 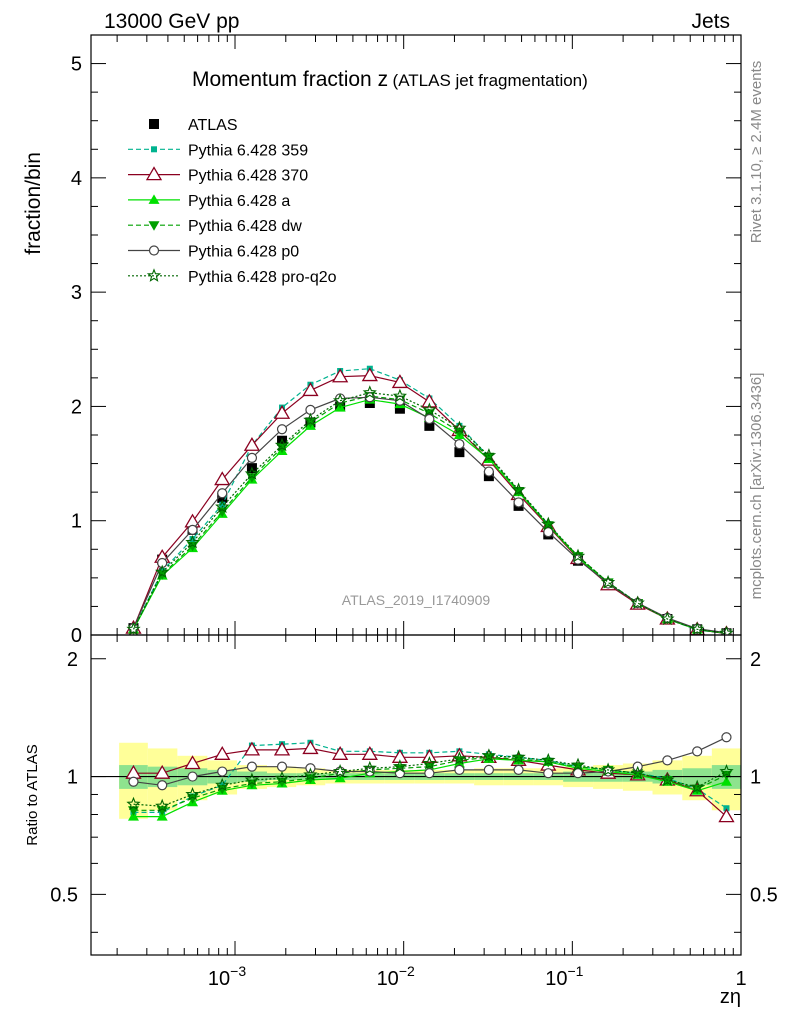 I want to click on legend-label: Pythia 6.428 dw, so click(x=245, y=226).